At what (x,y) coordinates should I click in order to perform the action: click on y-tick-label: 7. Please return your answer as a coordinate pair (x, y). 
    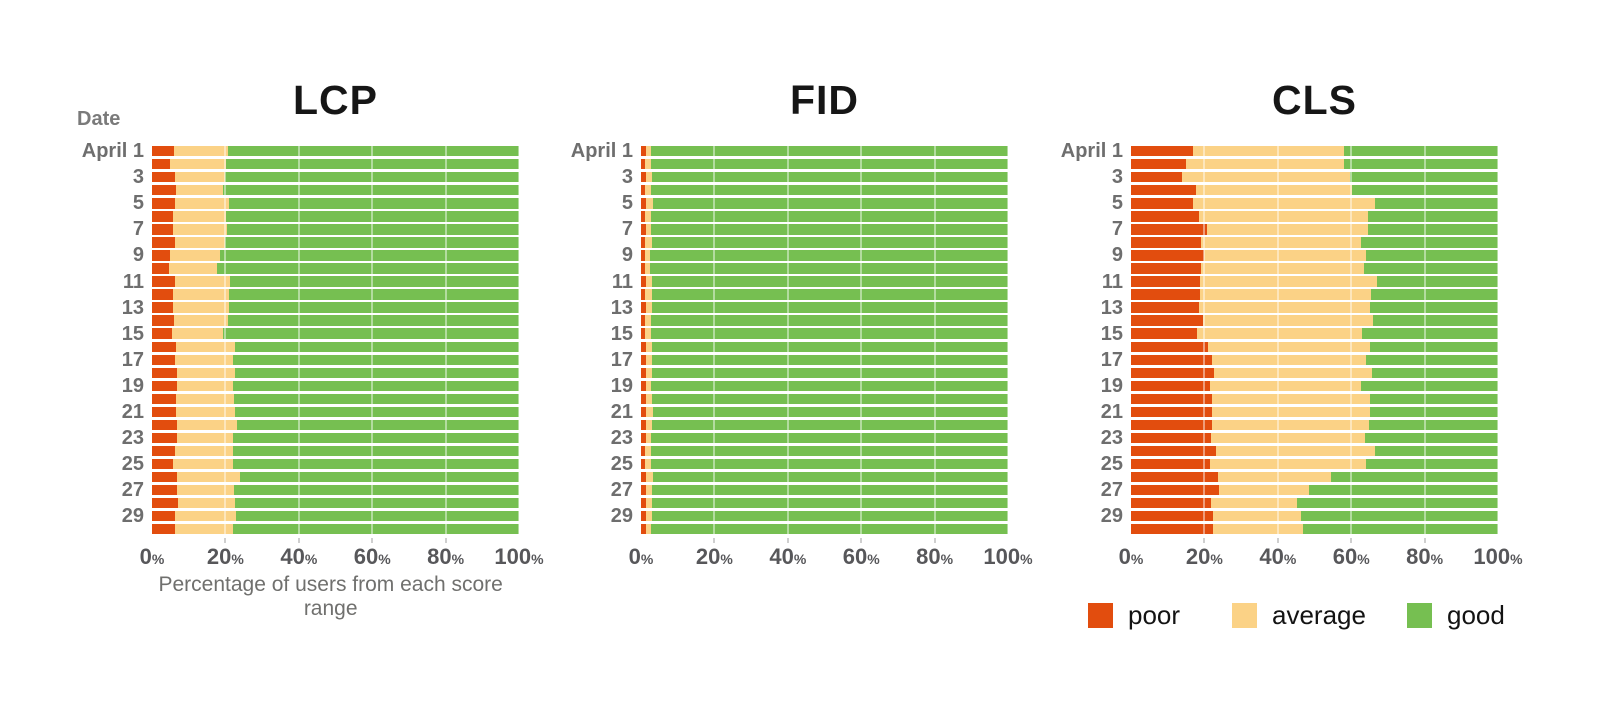
    Looking at the image, I should click on (1117, 229).